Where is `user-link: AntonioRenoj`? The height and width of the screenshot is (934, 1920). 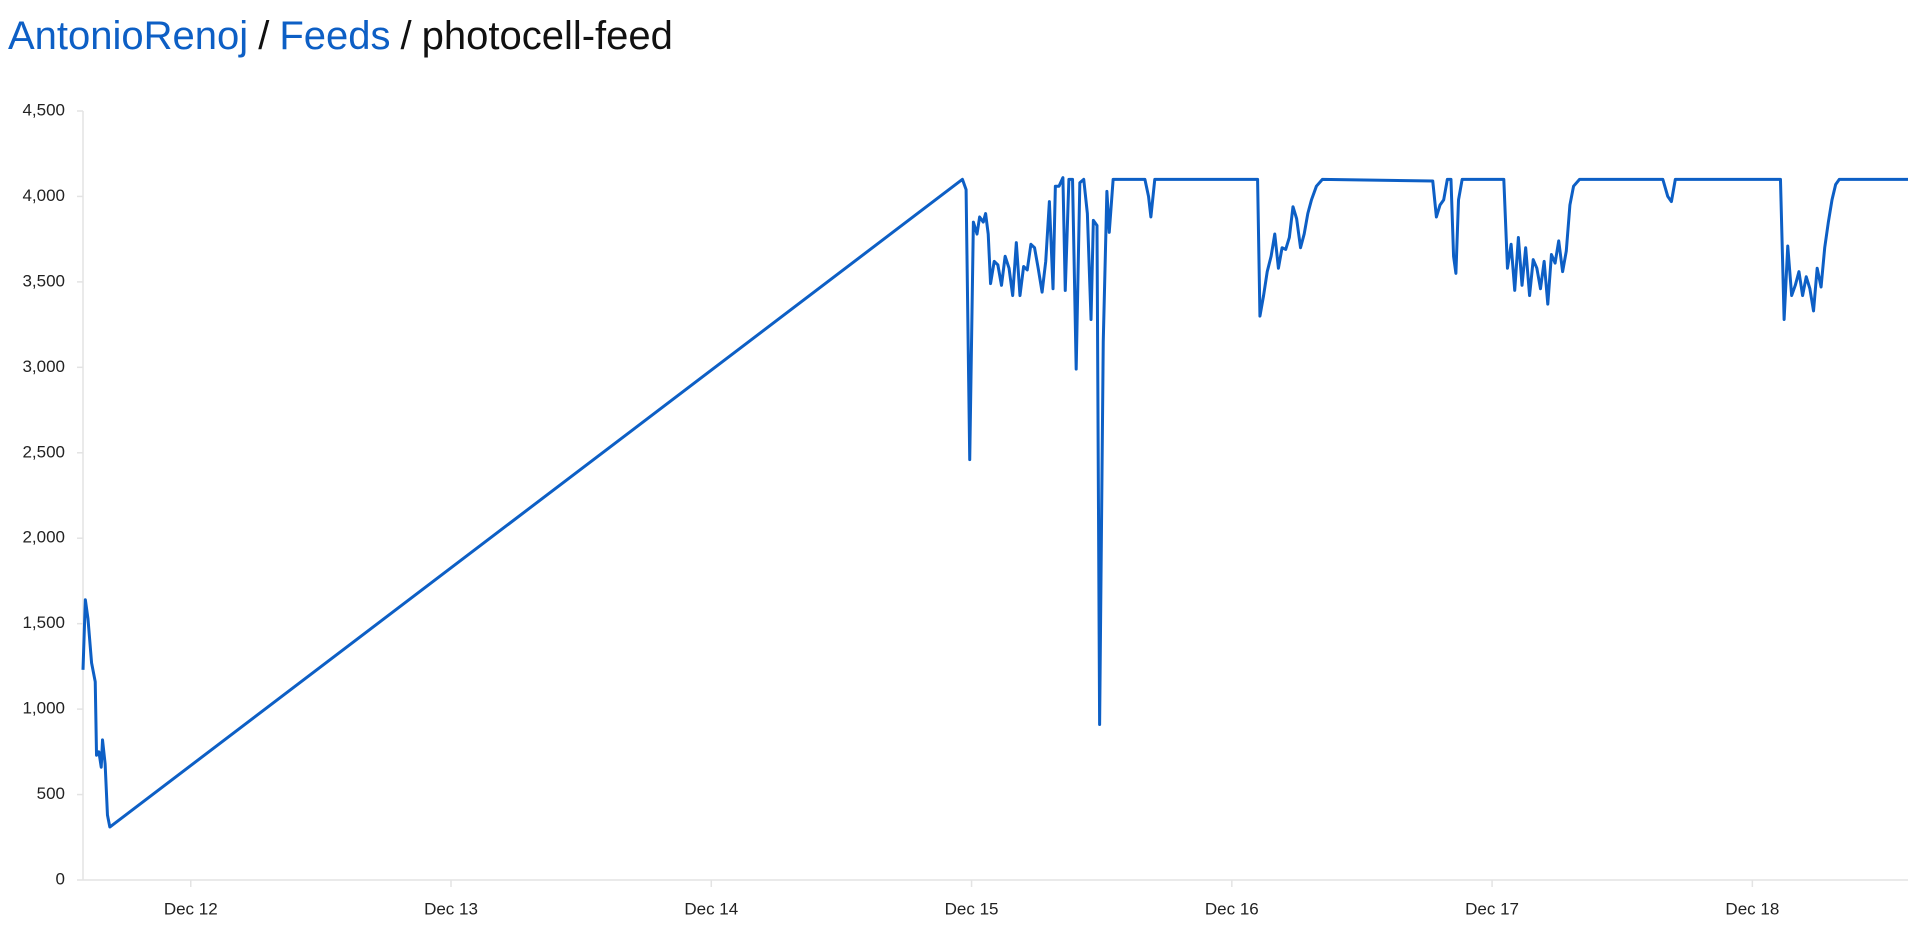
user-link: AntonioRenoj is located at coordinates (128, 36).